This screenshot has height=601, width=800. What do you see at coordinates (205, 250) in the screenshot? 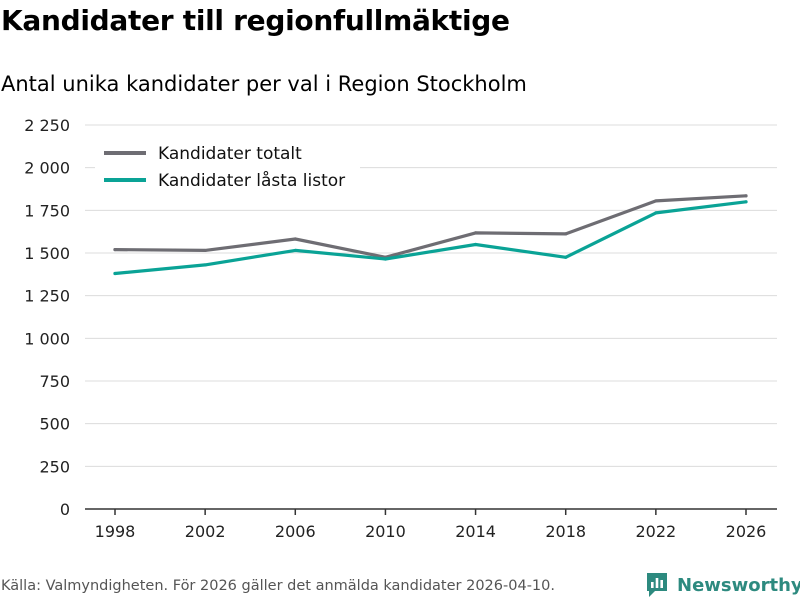
I see `series-1-point-2002` at bounding box center [205, 250].